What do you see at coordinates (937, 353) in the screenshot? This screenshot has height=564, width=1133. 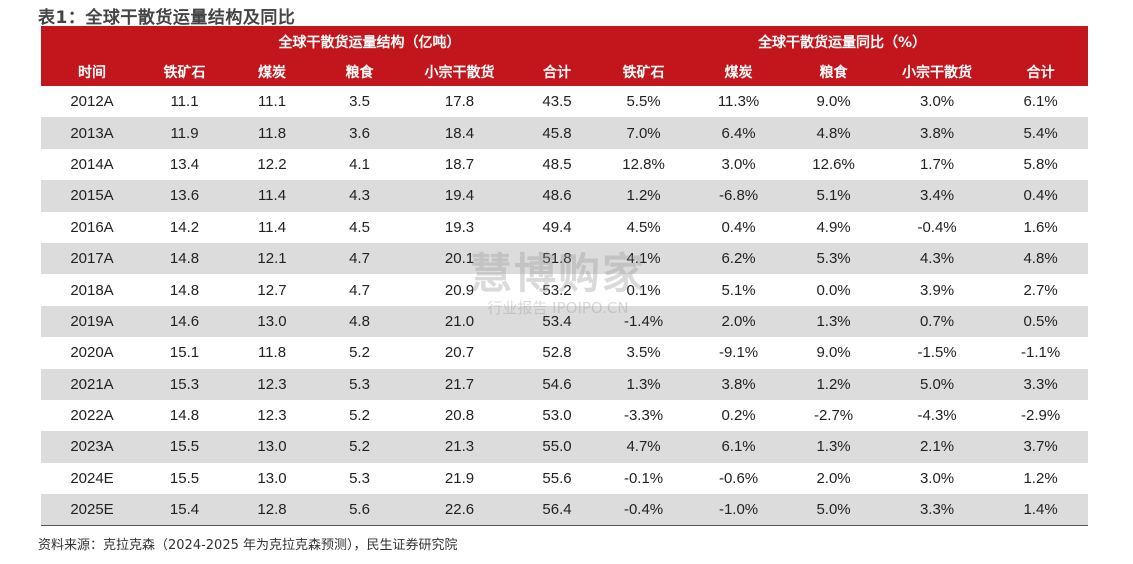 I see `table-cell: -1.5%` at bounding box center [937, 353].